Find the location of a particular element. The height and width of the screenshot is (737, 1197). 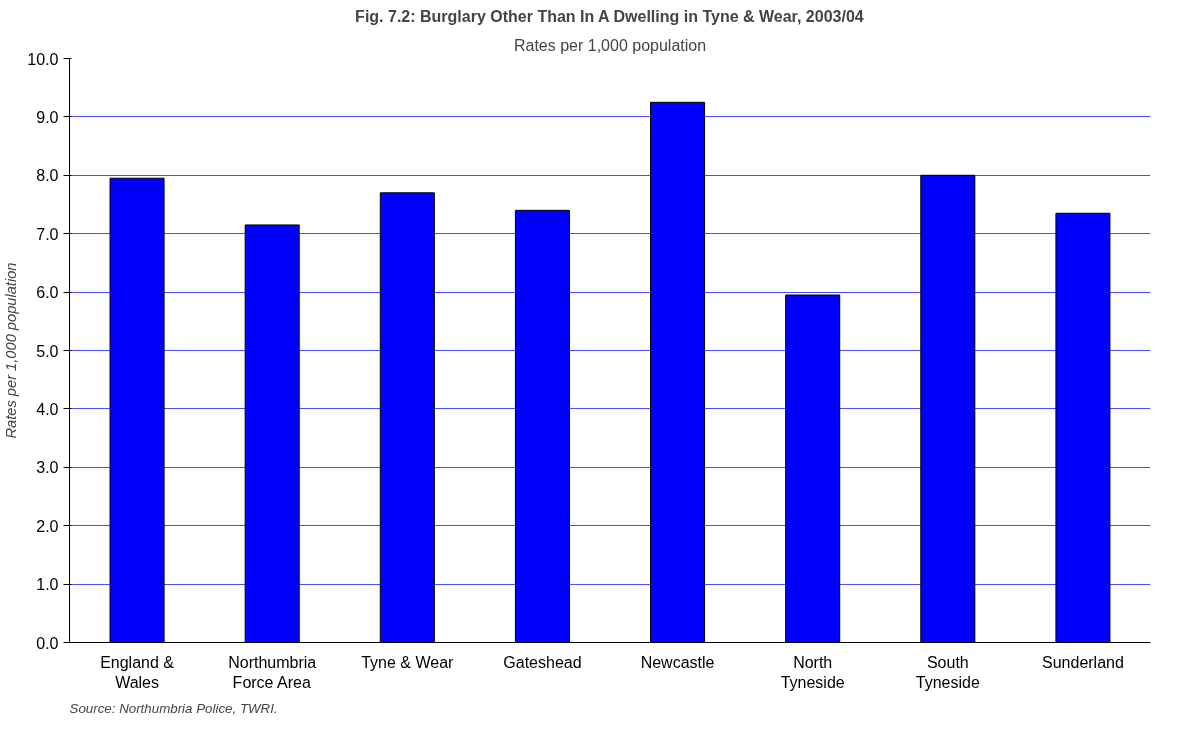

y-tick-label: 3.0 is located at coordinates (47, 468).